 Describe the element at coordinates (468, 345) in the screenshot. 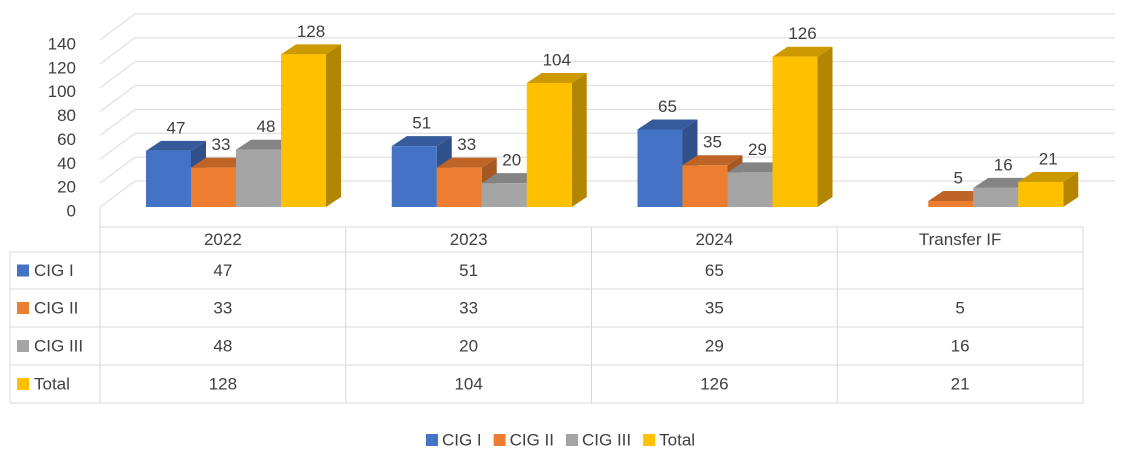

I see `table-cell: 20` at that location.